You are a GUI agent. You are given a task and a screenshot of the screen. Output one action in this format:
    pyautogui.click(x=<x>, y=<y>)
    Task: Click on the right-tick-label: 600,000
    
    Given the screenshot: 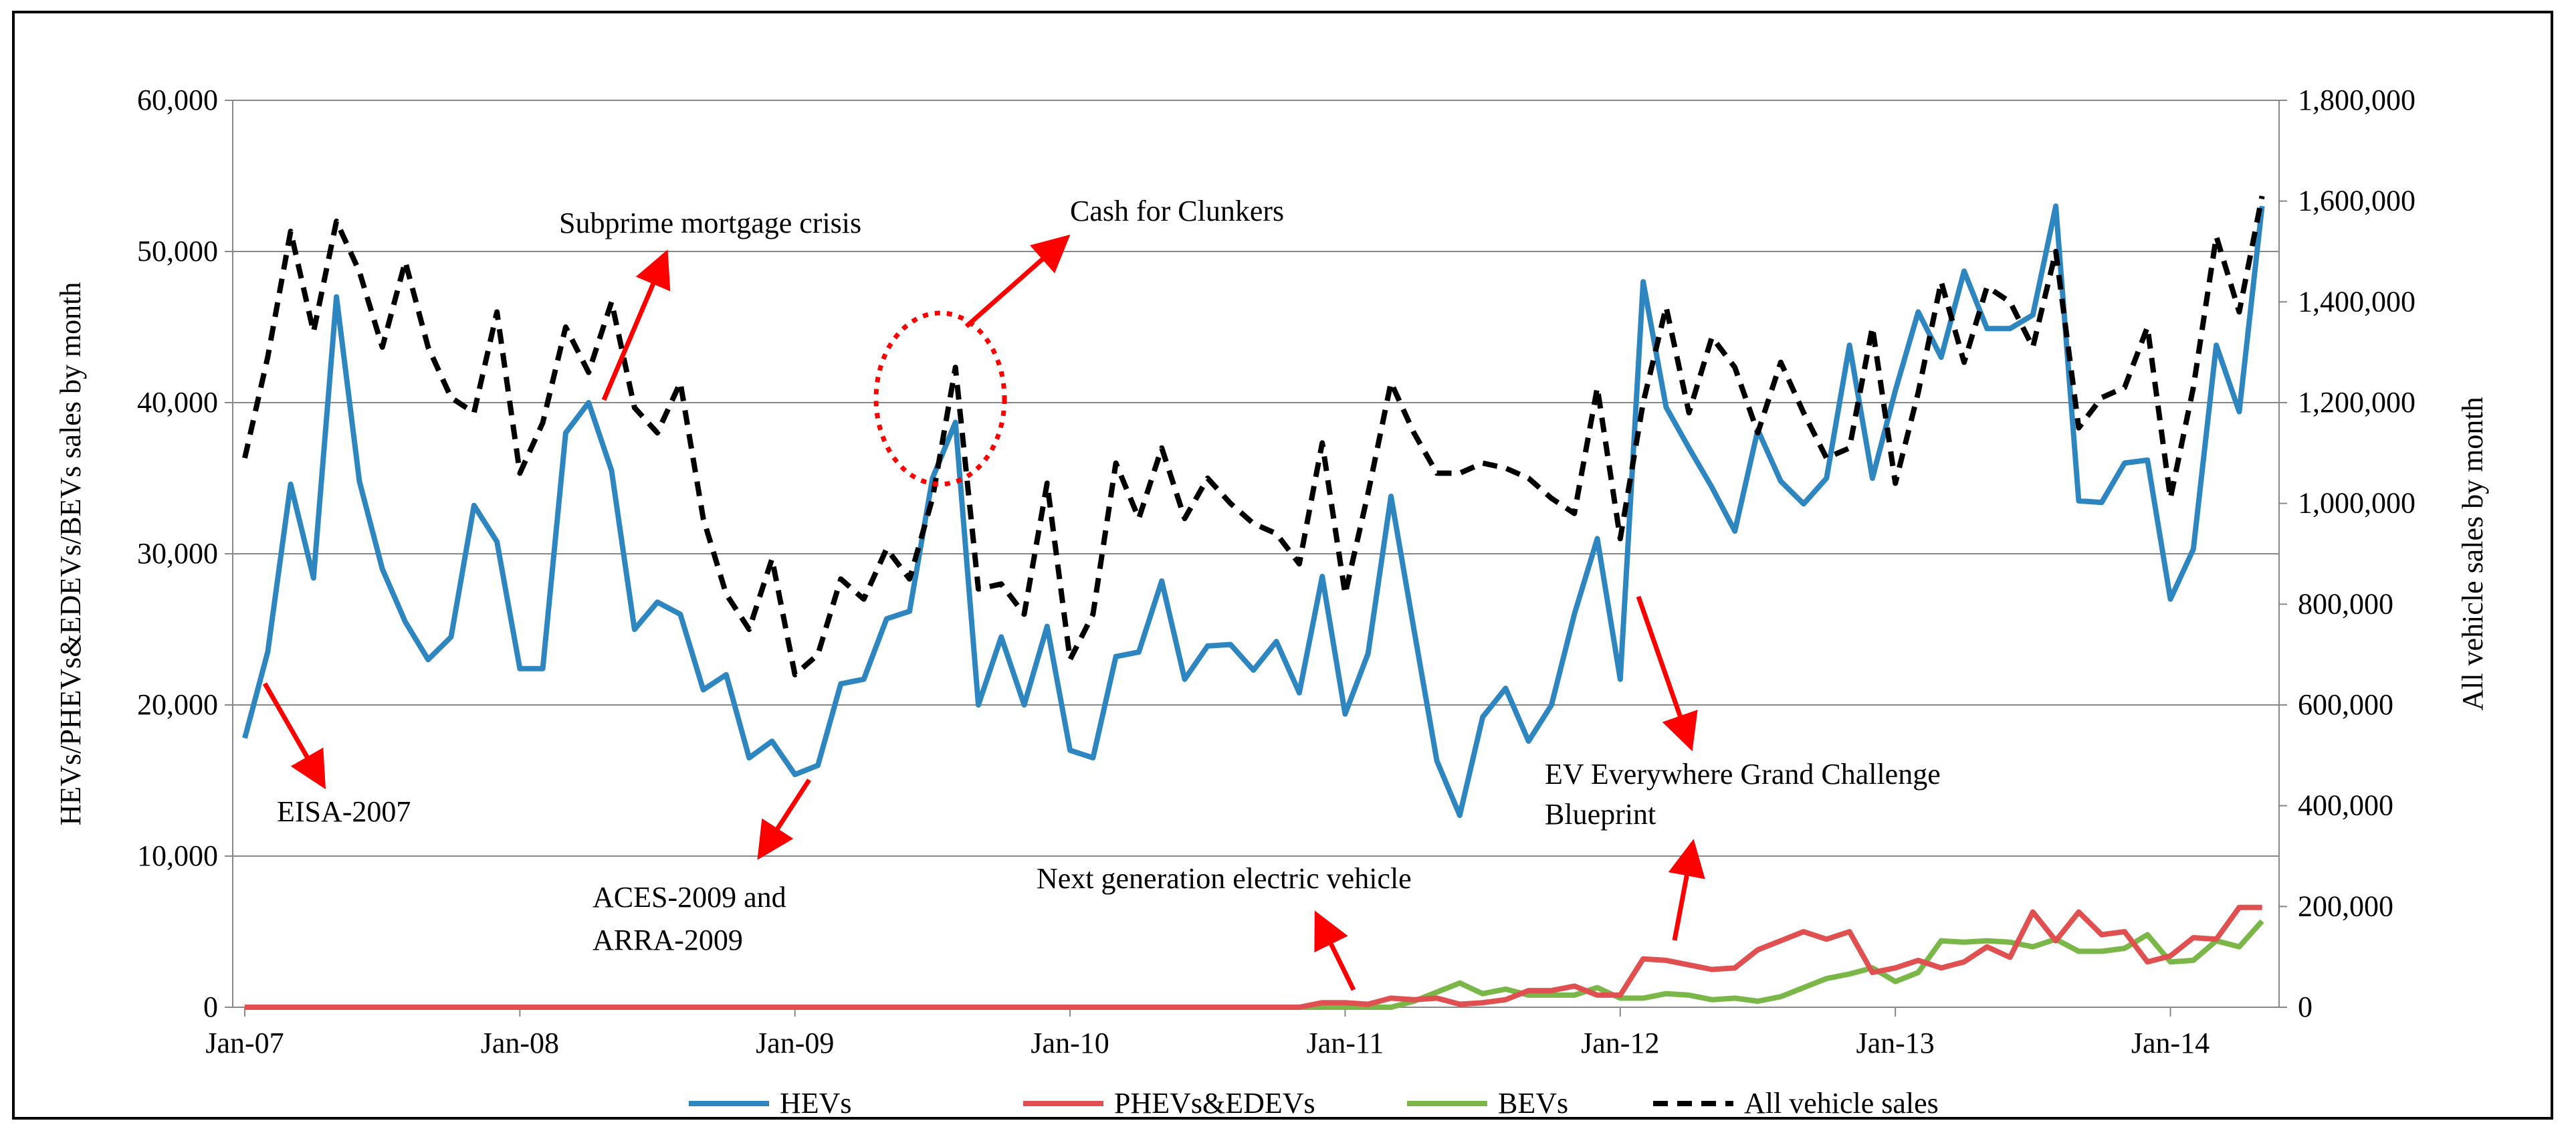 What is the action you would take?
    pyautogui.click(x=2345, y=705)
    